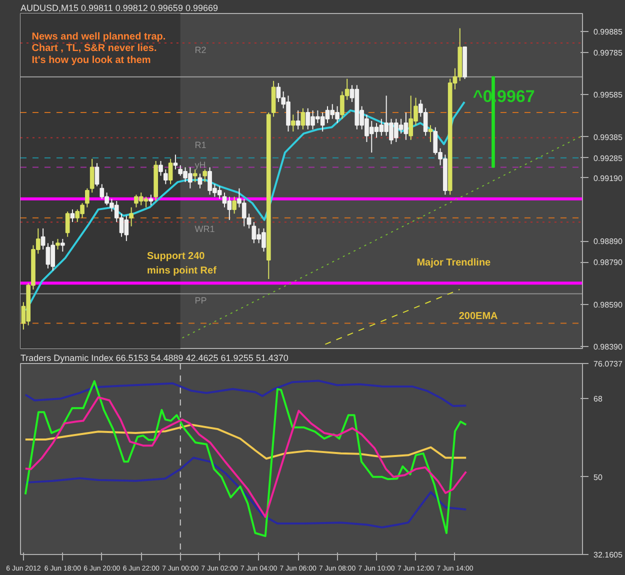 The height and width of the screenshot is (575, 625). What do you see at coordinates (204, 229) in the screenshot?
I see `ref-line-label: WR1` at bounding box center [204, 229].